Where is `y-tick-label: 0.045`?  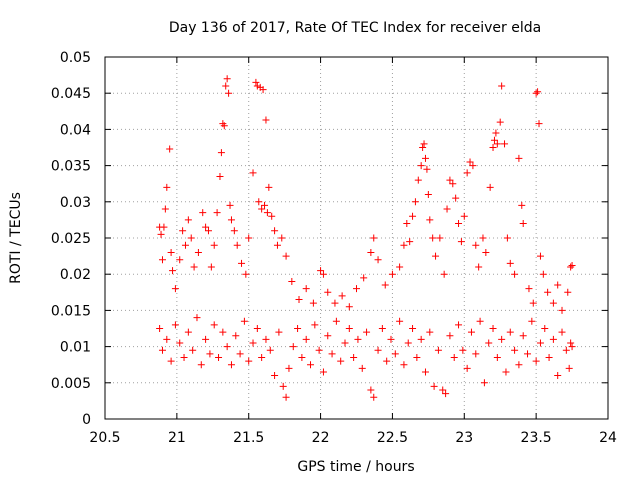 y-tick-label: 0.045 is located at coordinates (71, 94).